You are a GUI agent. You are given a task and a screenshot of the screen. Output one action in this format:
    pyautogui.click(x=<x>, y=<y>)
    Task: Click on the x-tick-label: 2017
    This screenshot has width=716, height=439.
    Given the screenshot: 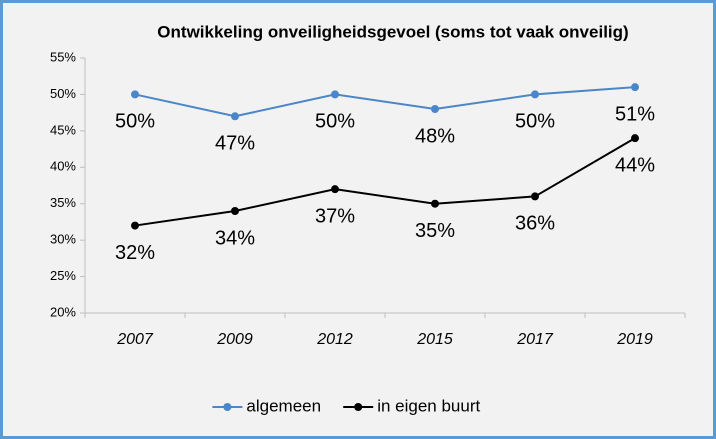 What is the action you would take?
    pyautogui.click(x=535, y=339)
    